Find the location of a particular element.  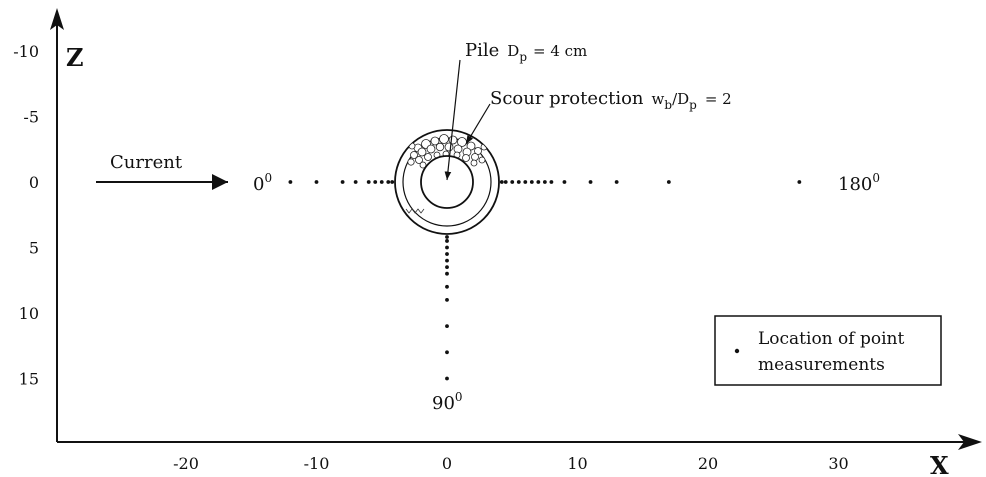

z-axis-label: Z is located at coordinates (75, 57).